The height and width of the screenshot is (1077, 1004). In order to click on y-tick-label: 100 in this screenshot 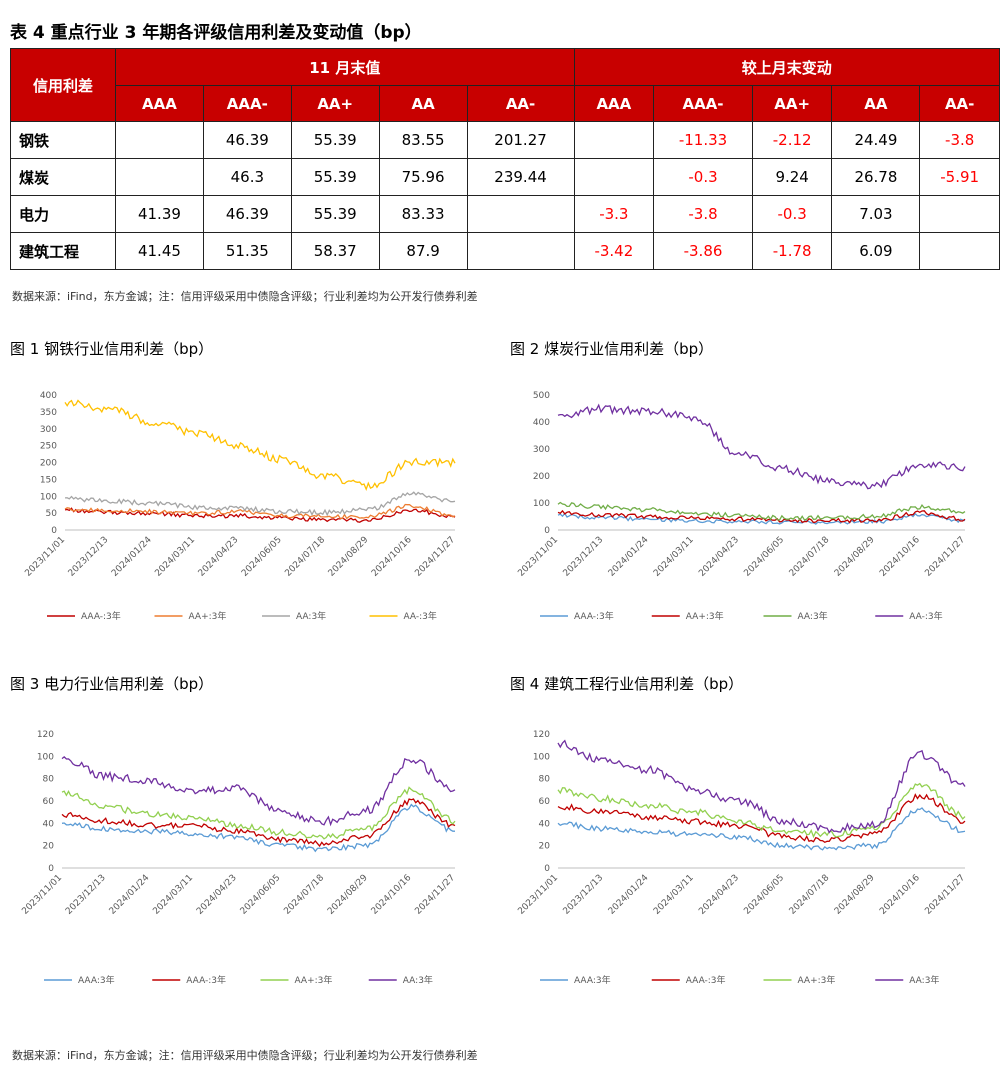, I will do `click(48, 497)`.